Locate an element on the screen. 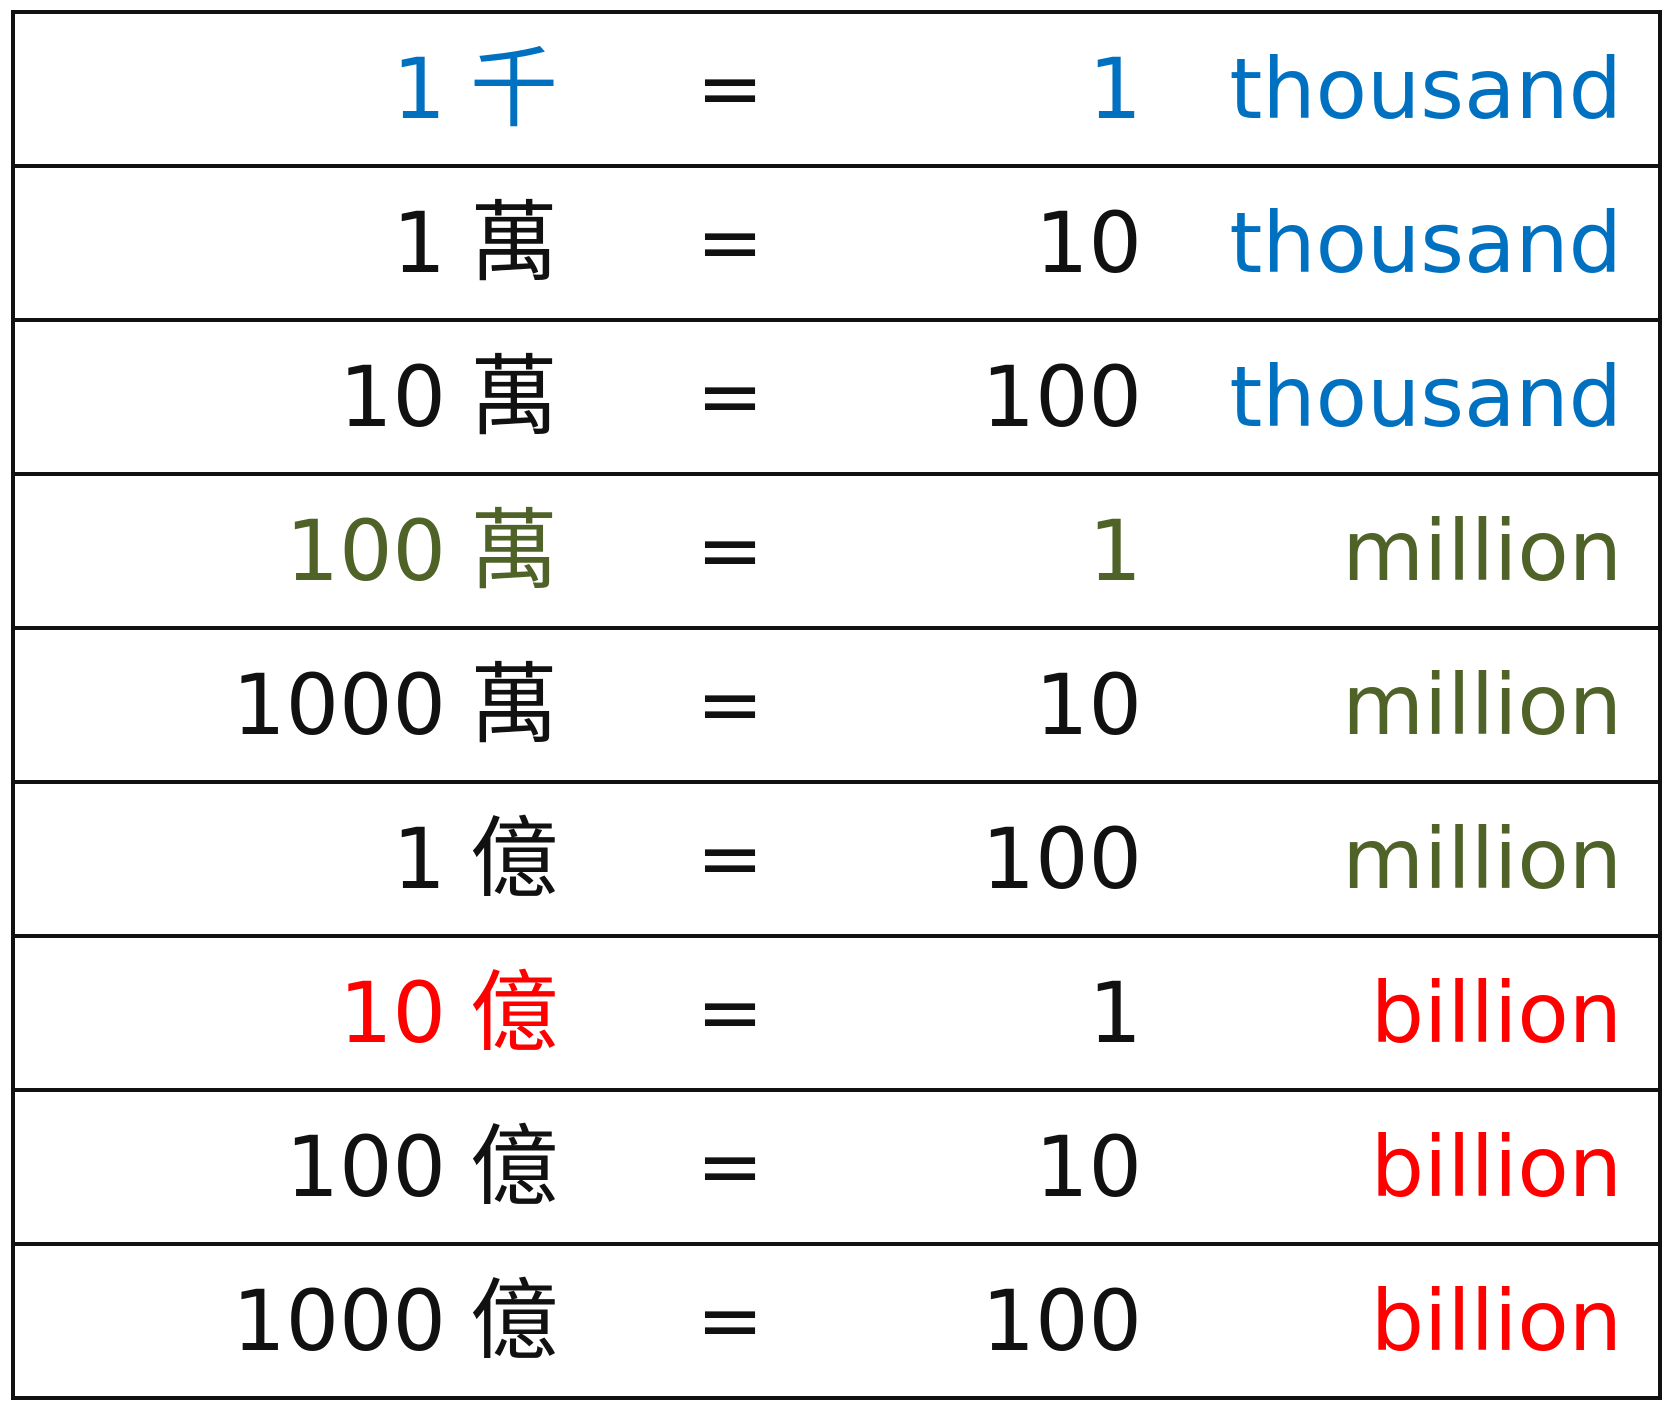 The image size is (1673, 1419). chinese-amount: 100 萬 is located at coordinates (422, 551).